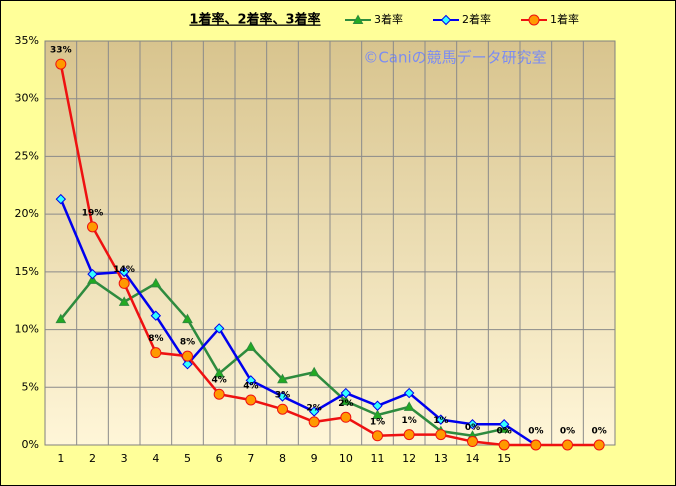 This screenshot has height=486, width=676. What do you see at coordinates (282, 458) in the screenshot?
I see `x-tick-label: 8` at bounding box center [282, 458].